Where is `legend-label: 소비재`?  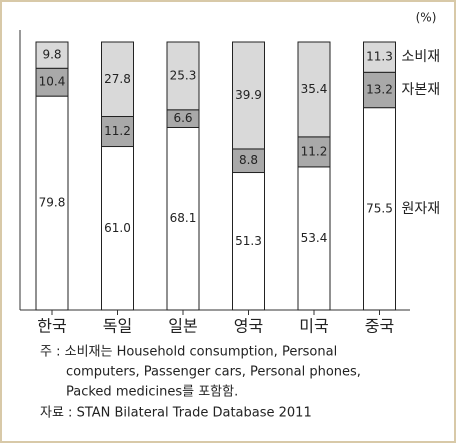 legend-label: 소비재 is located at coordinates (421, 57).